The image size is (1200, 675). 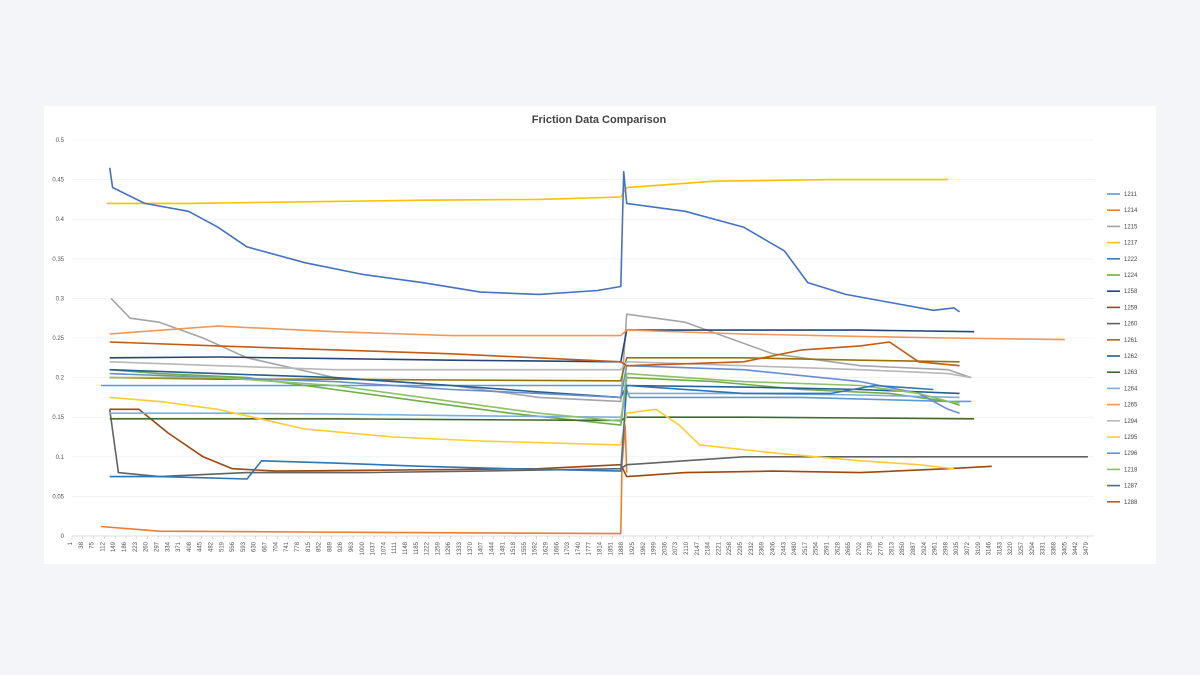 What do you see at coordinates (233, 546) in the screenshot?
I see `x-tick-label: 556` at bounding box center [233, 546].